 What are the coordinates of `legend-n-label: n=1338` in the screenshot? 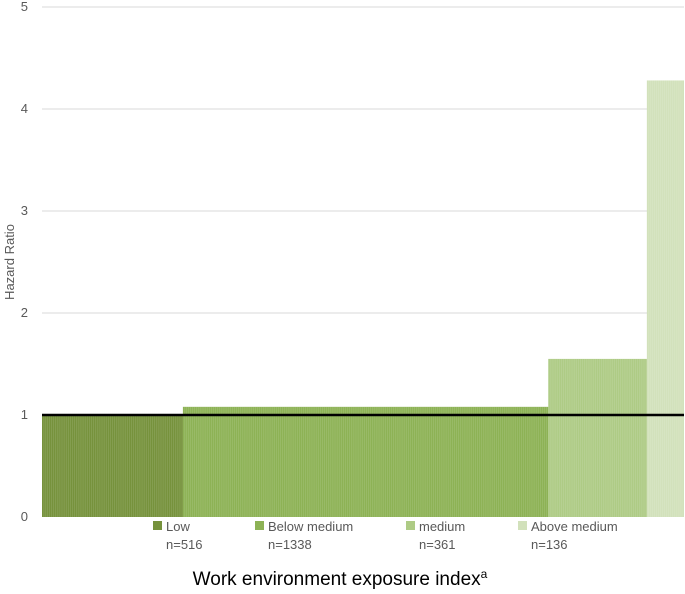 It's located at (290, 544).